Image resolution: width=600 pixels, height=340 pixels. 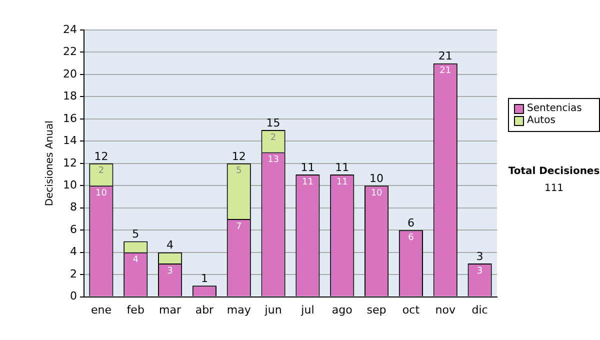 I want to click on legend-label: Sentencias, so click(x=554, y=109).